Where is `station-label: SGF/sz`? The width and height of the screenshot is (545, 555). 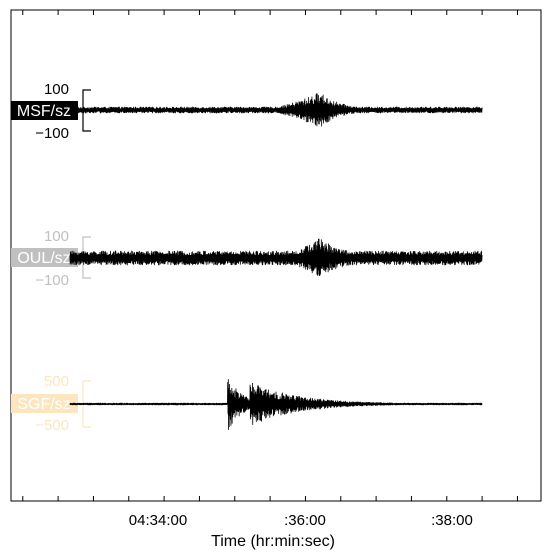 station-label: SGF/sz is located at coordinates (43, 404).